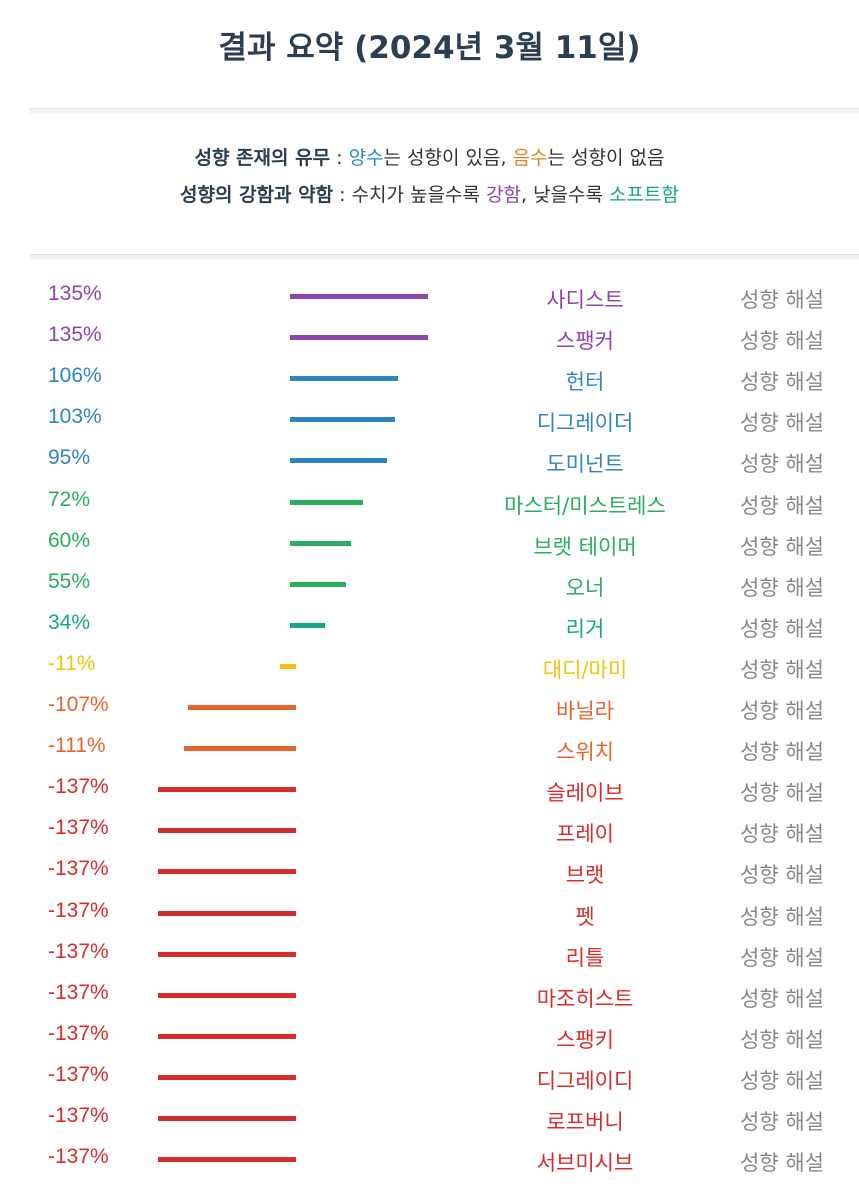 The height and width of the screenshot is (1200, 859). What do you see at coordinates (585, 587) in the screenshot?
I see `result-name: 오너` at bounding box center [585, 587].